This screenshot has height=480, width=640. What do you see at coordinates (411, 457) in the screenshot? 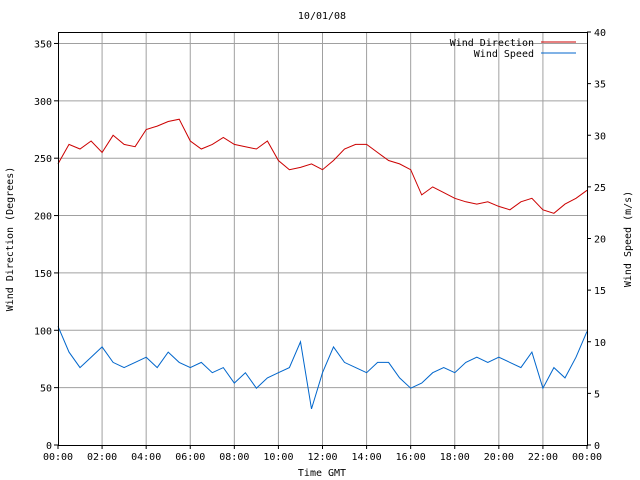
I see `x-tick-label: 16:00` at bounding box center [411, 457].